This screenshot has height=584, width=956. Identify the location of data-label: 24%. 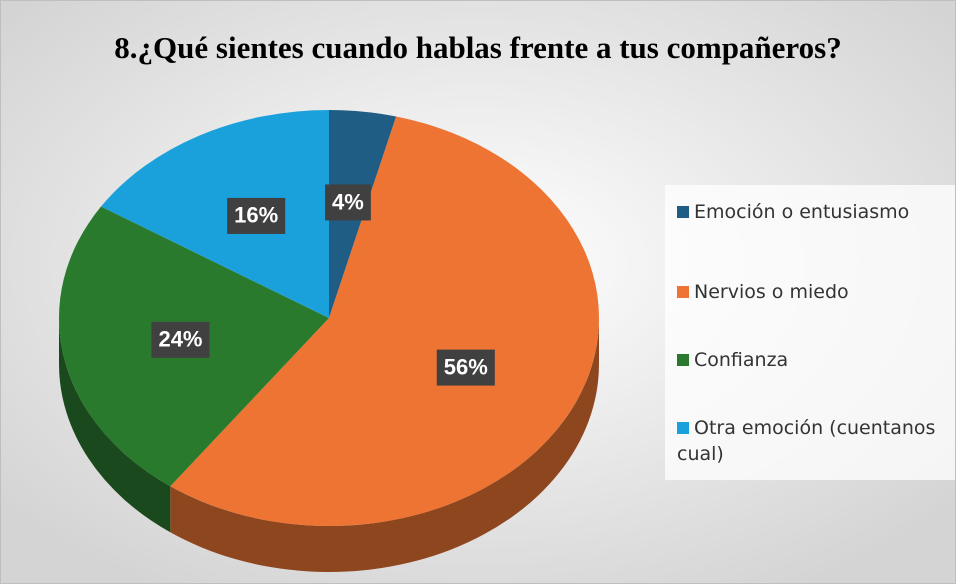
(180, 339).